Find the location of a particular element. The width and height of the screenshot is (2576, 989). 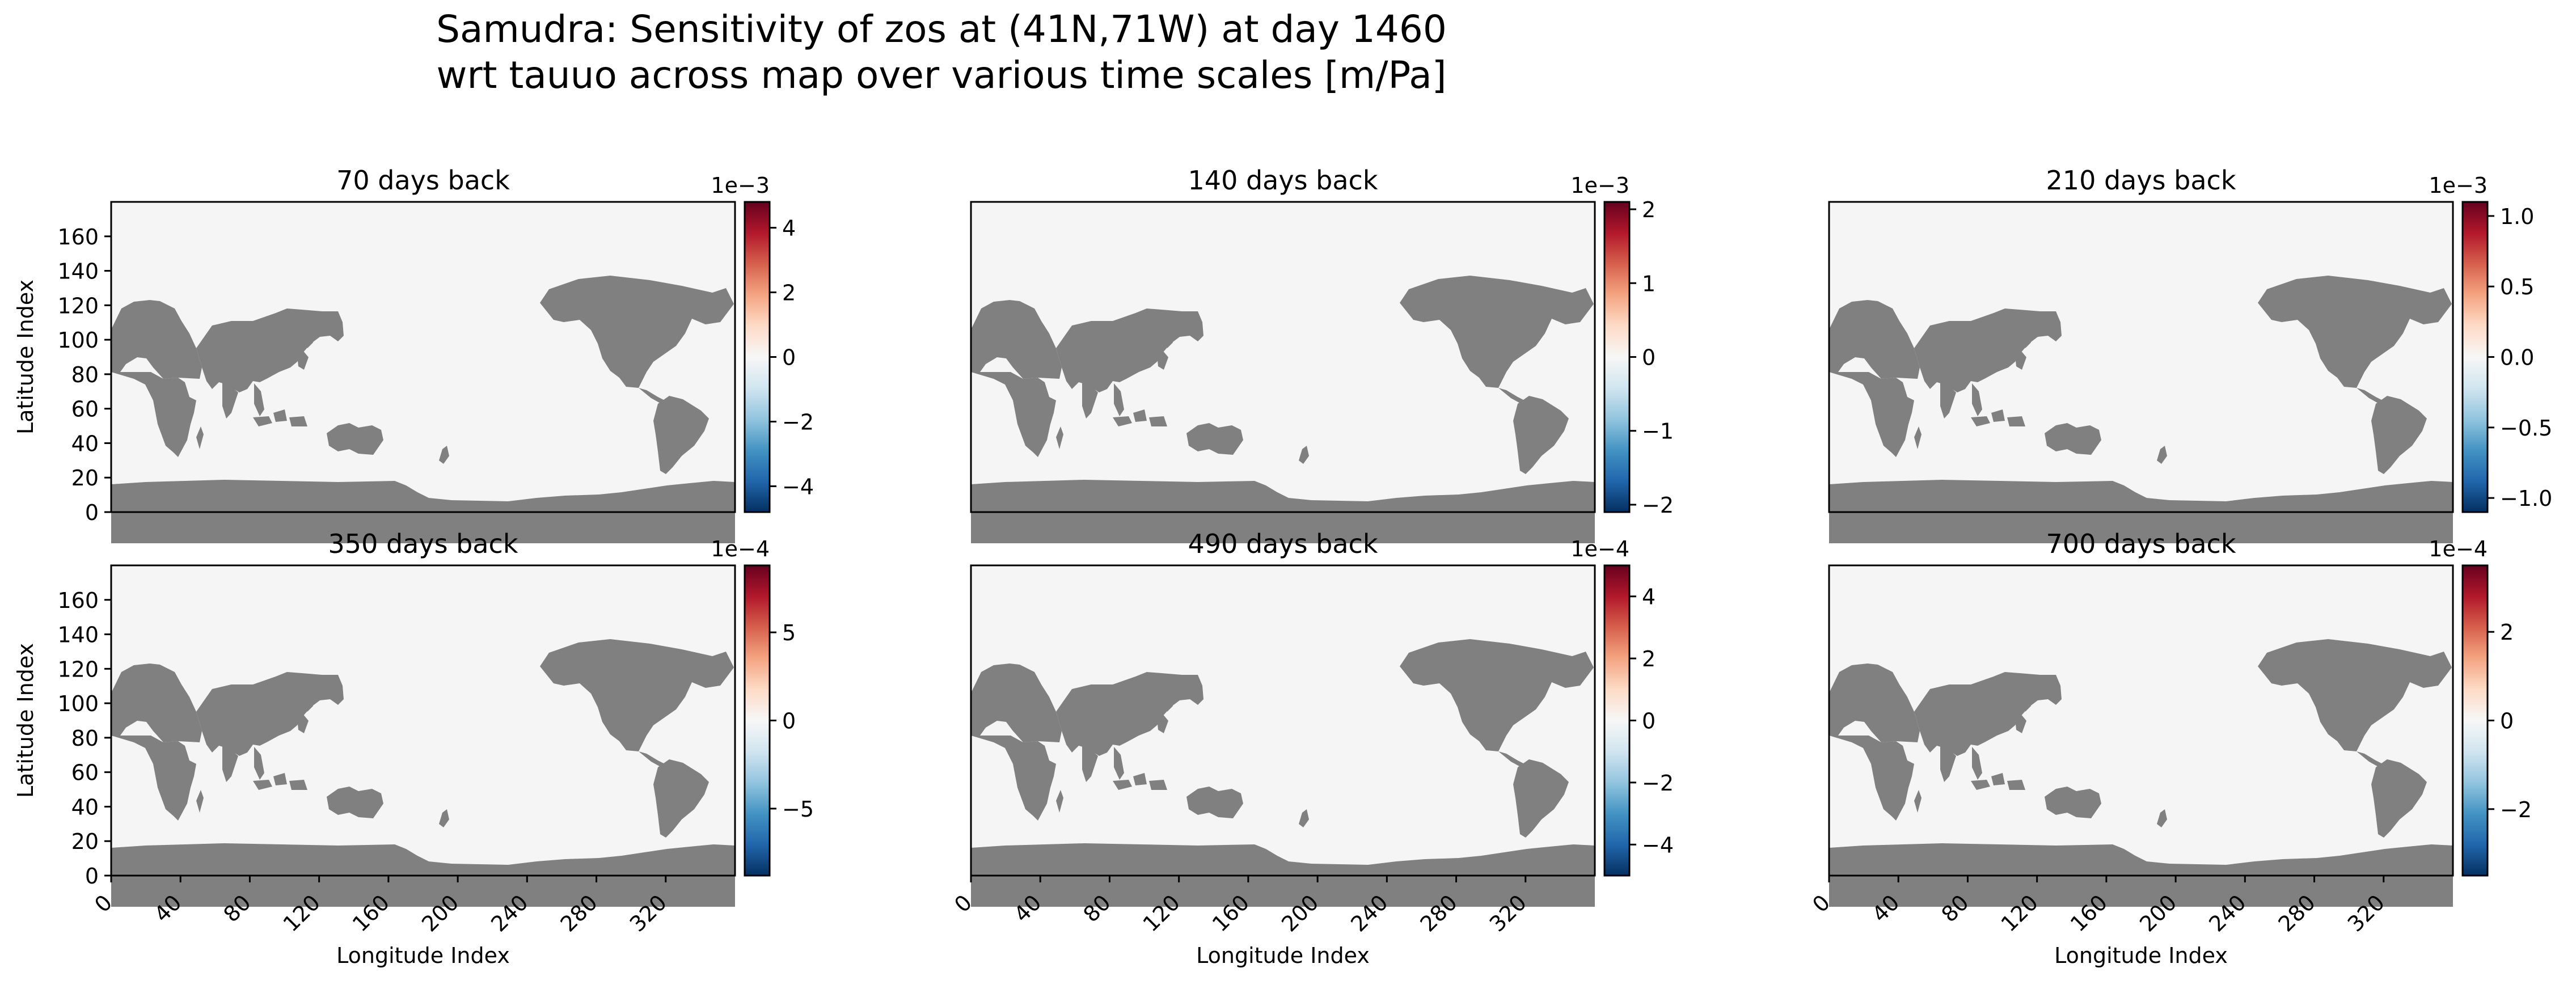

panel-title: 70 days back is located at coordinates (423, 180).